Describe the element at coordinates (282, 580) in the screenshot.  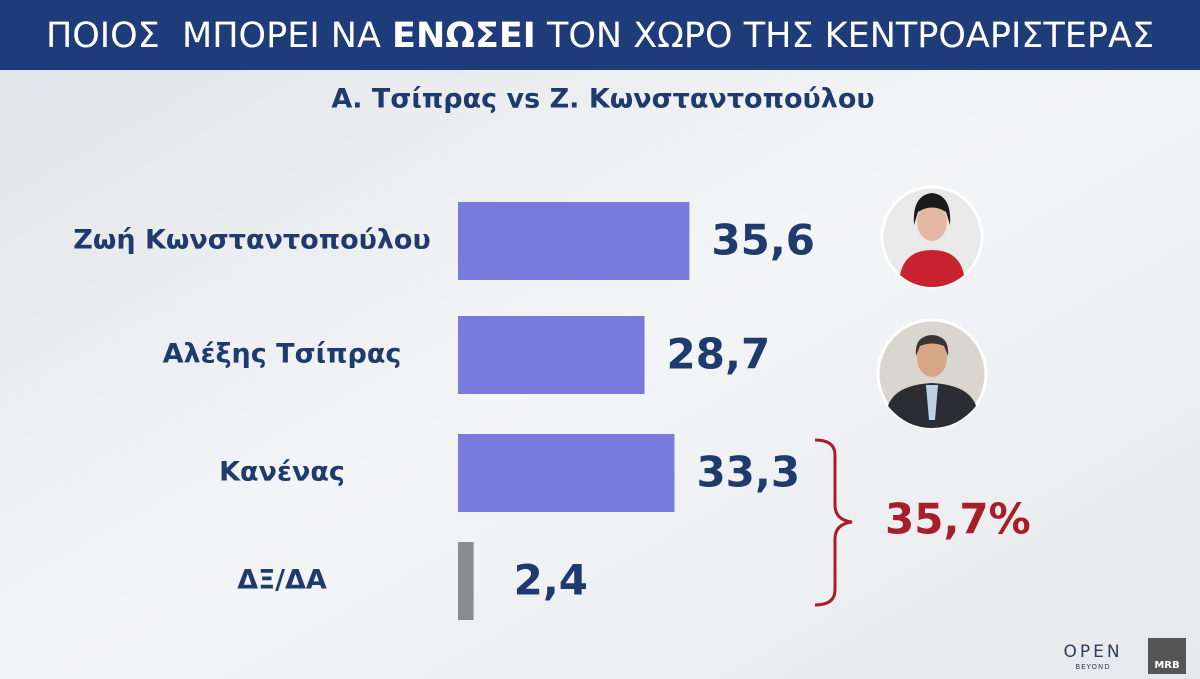
I see `category-label: ΔΞ/ΔΑ` at that location.